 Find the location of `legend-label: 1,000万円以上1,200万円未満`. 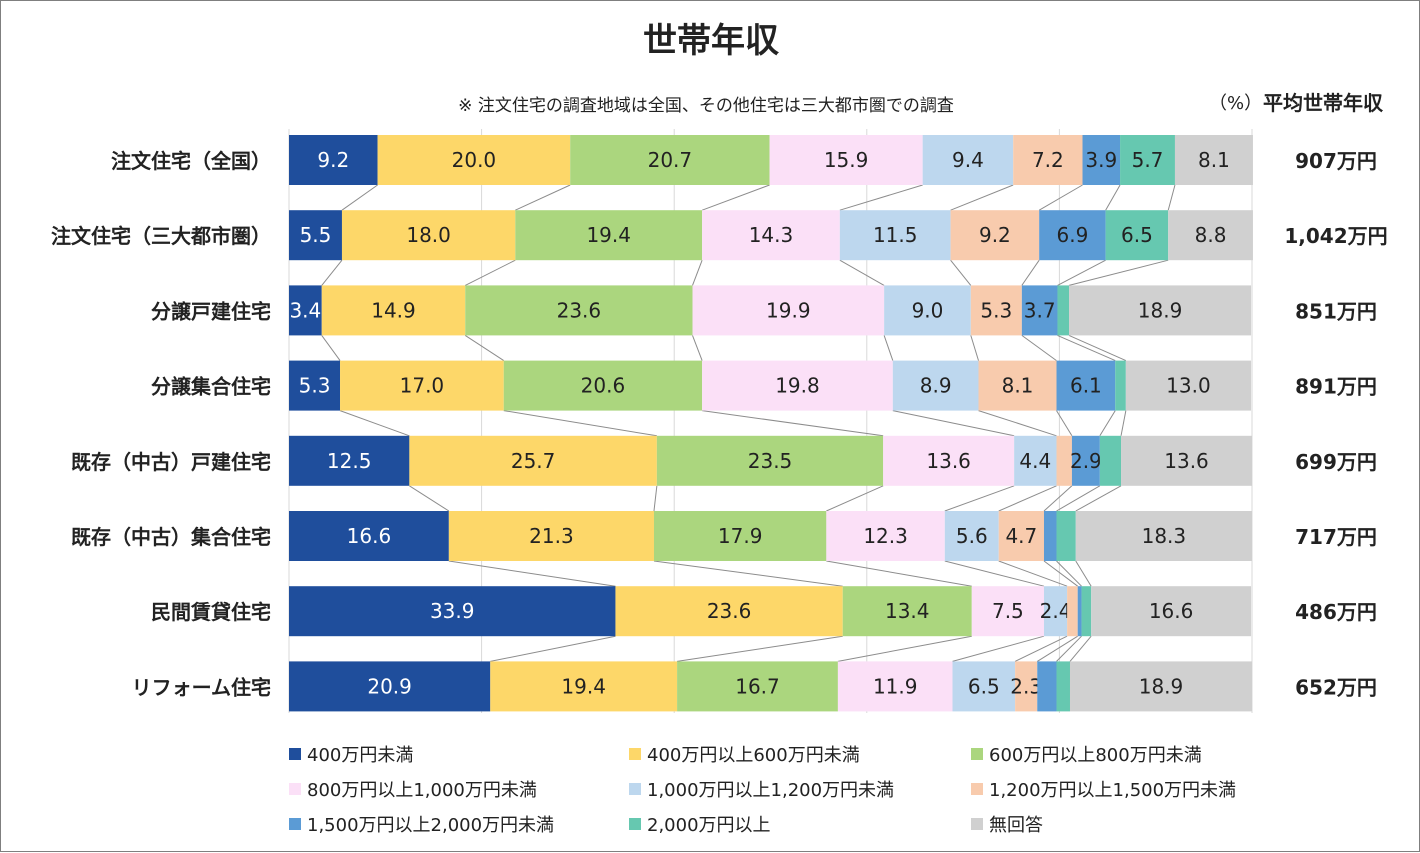

legend-label: 1,000万円以上1,200万円未満 is located at coordinates (771, 790).